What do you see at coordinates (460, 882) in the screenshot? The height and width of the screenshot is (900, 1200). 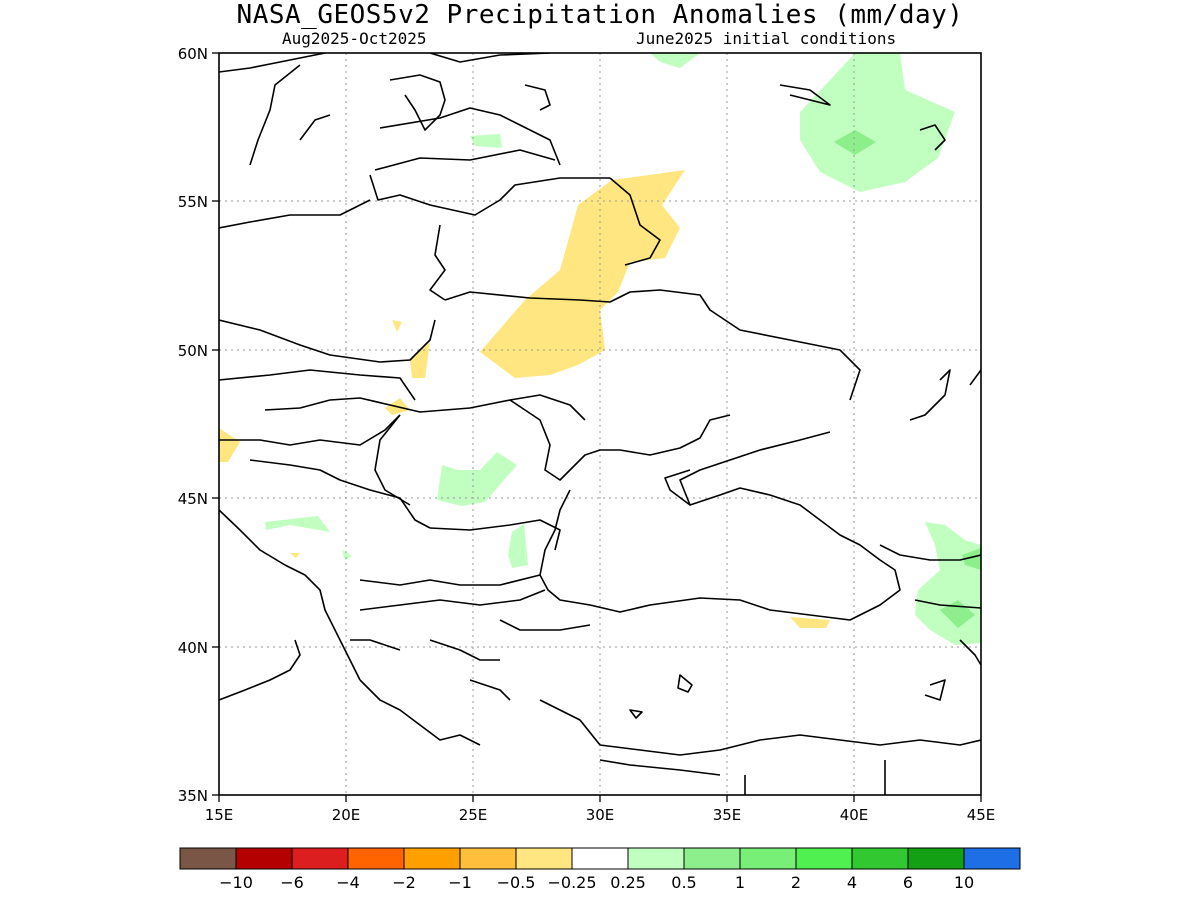 I see `colorbar-label: −1` at bounding box center [460, 882].